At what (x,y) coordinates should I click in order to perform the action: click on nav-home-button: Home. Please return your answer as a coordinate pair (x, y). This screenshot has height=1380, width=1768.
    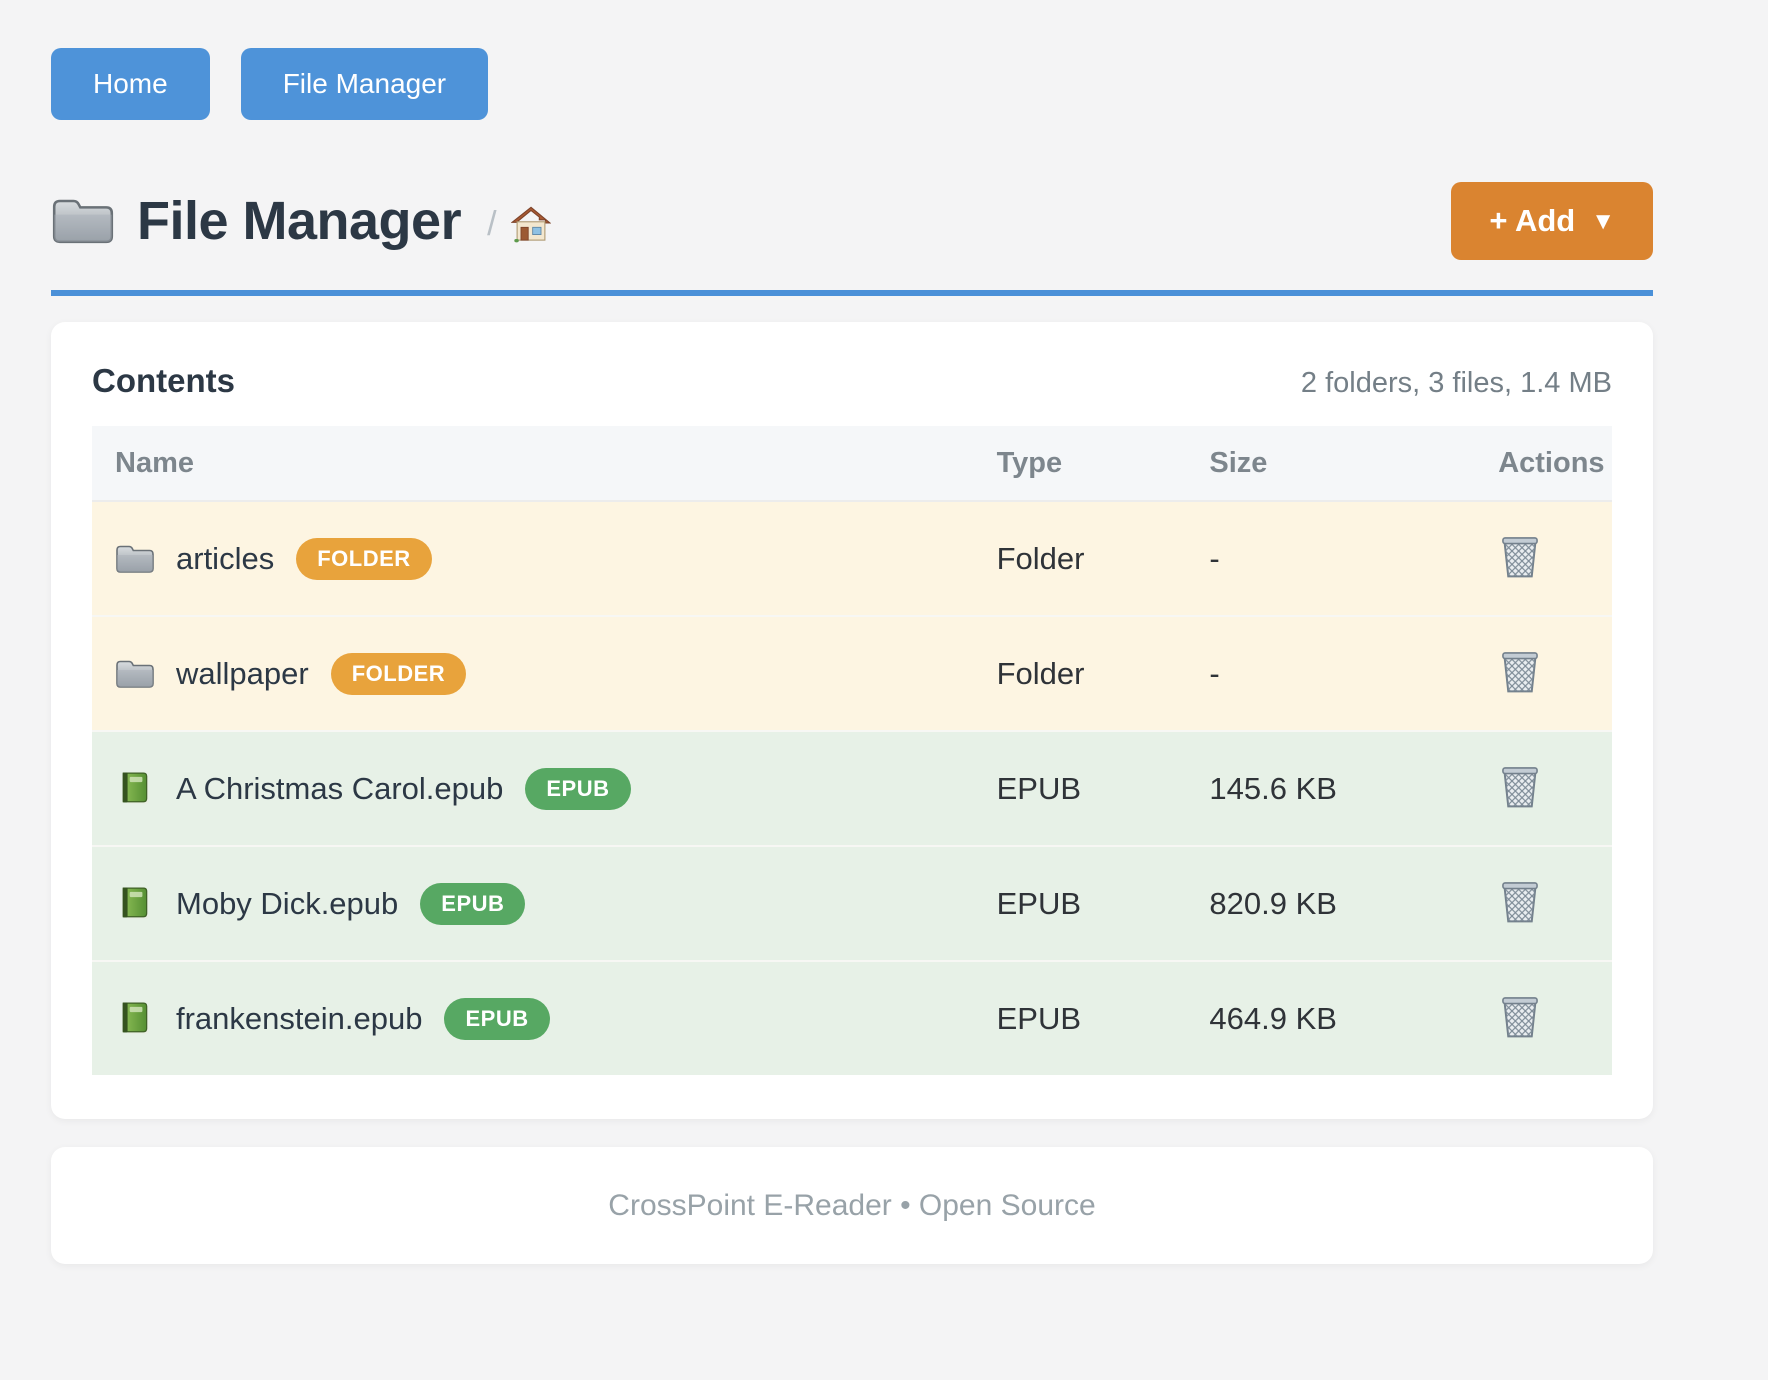
    Looking at the image, I should click on (130, 84).